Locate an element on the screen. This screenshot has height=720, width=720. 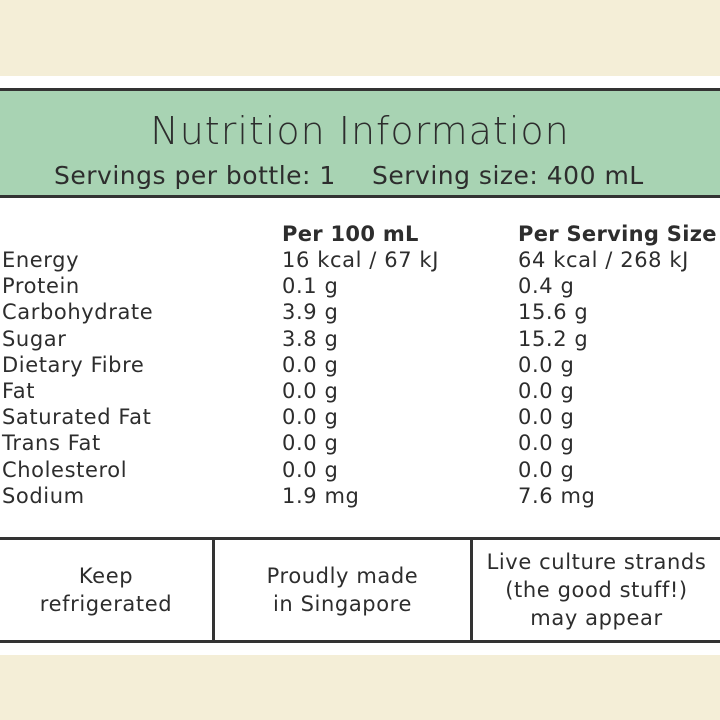
table-row: Saturated Fat 0.0 g 0.0 g is located at coordinates (360, 418).